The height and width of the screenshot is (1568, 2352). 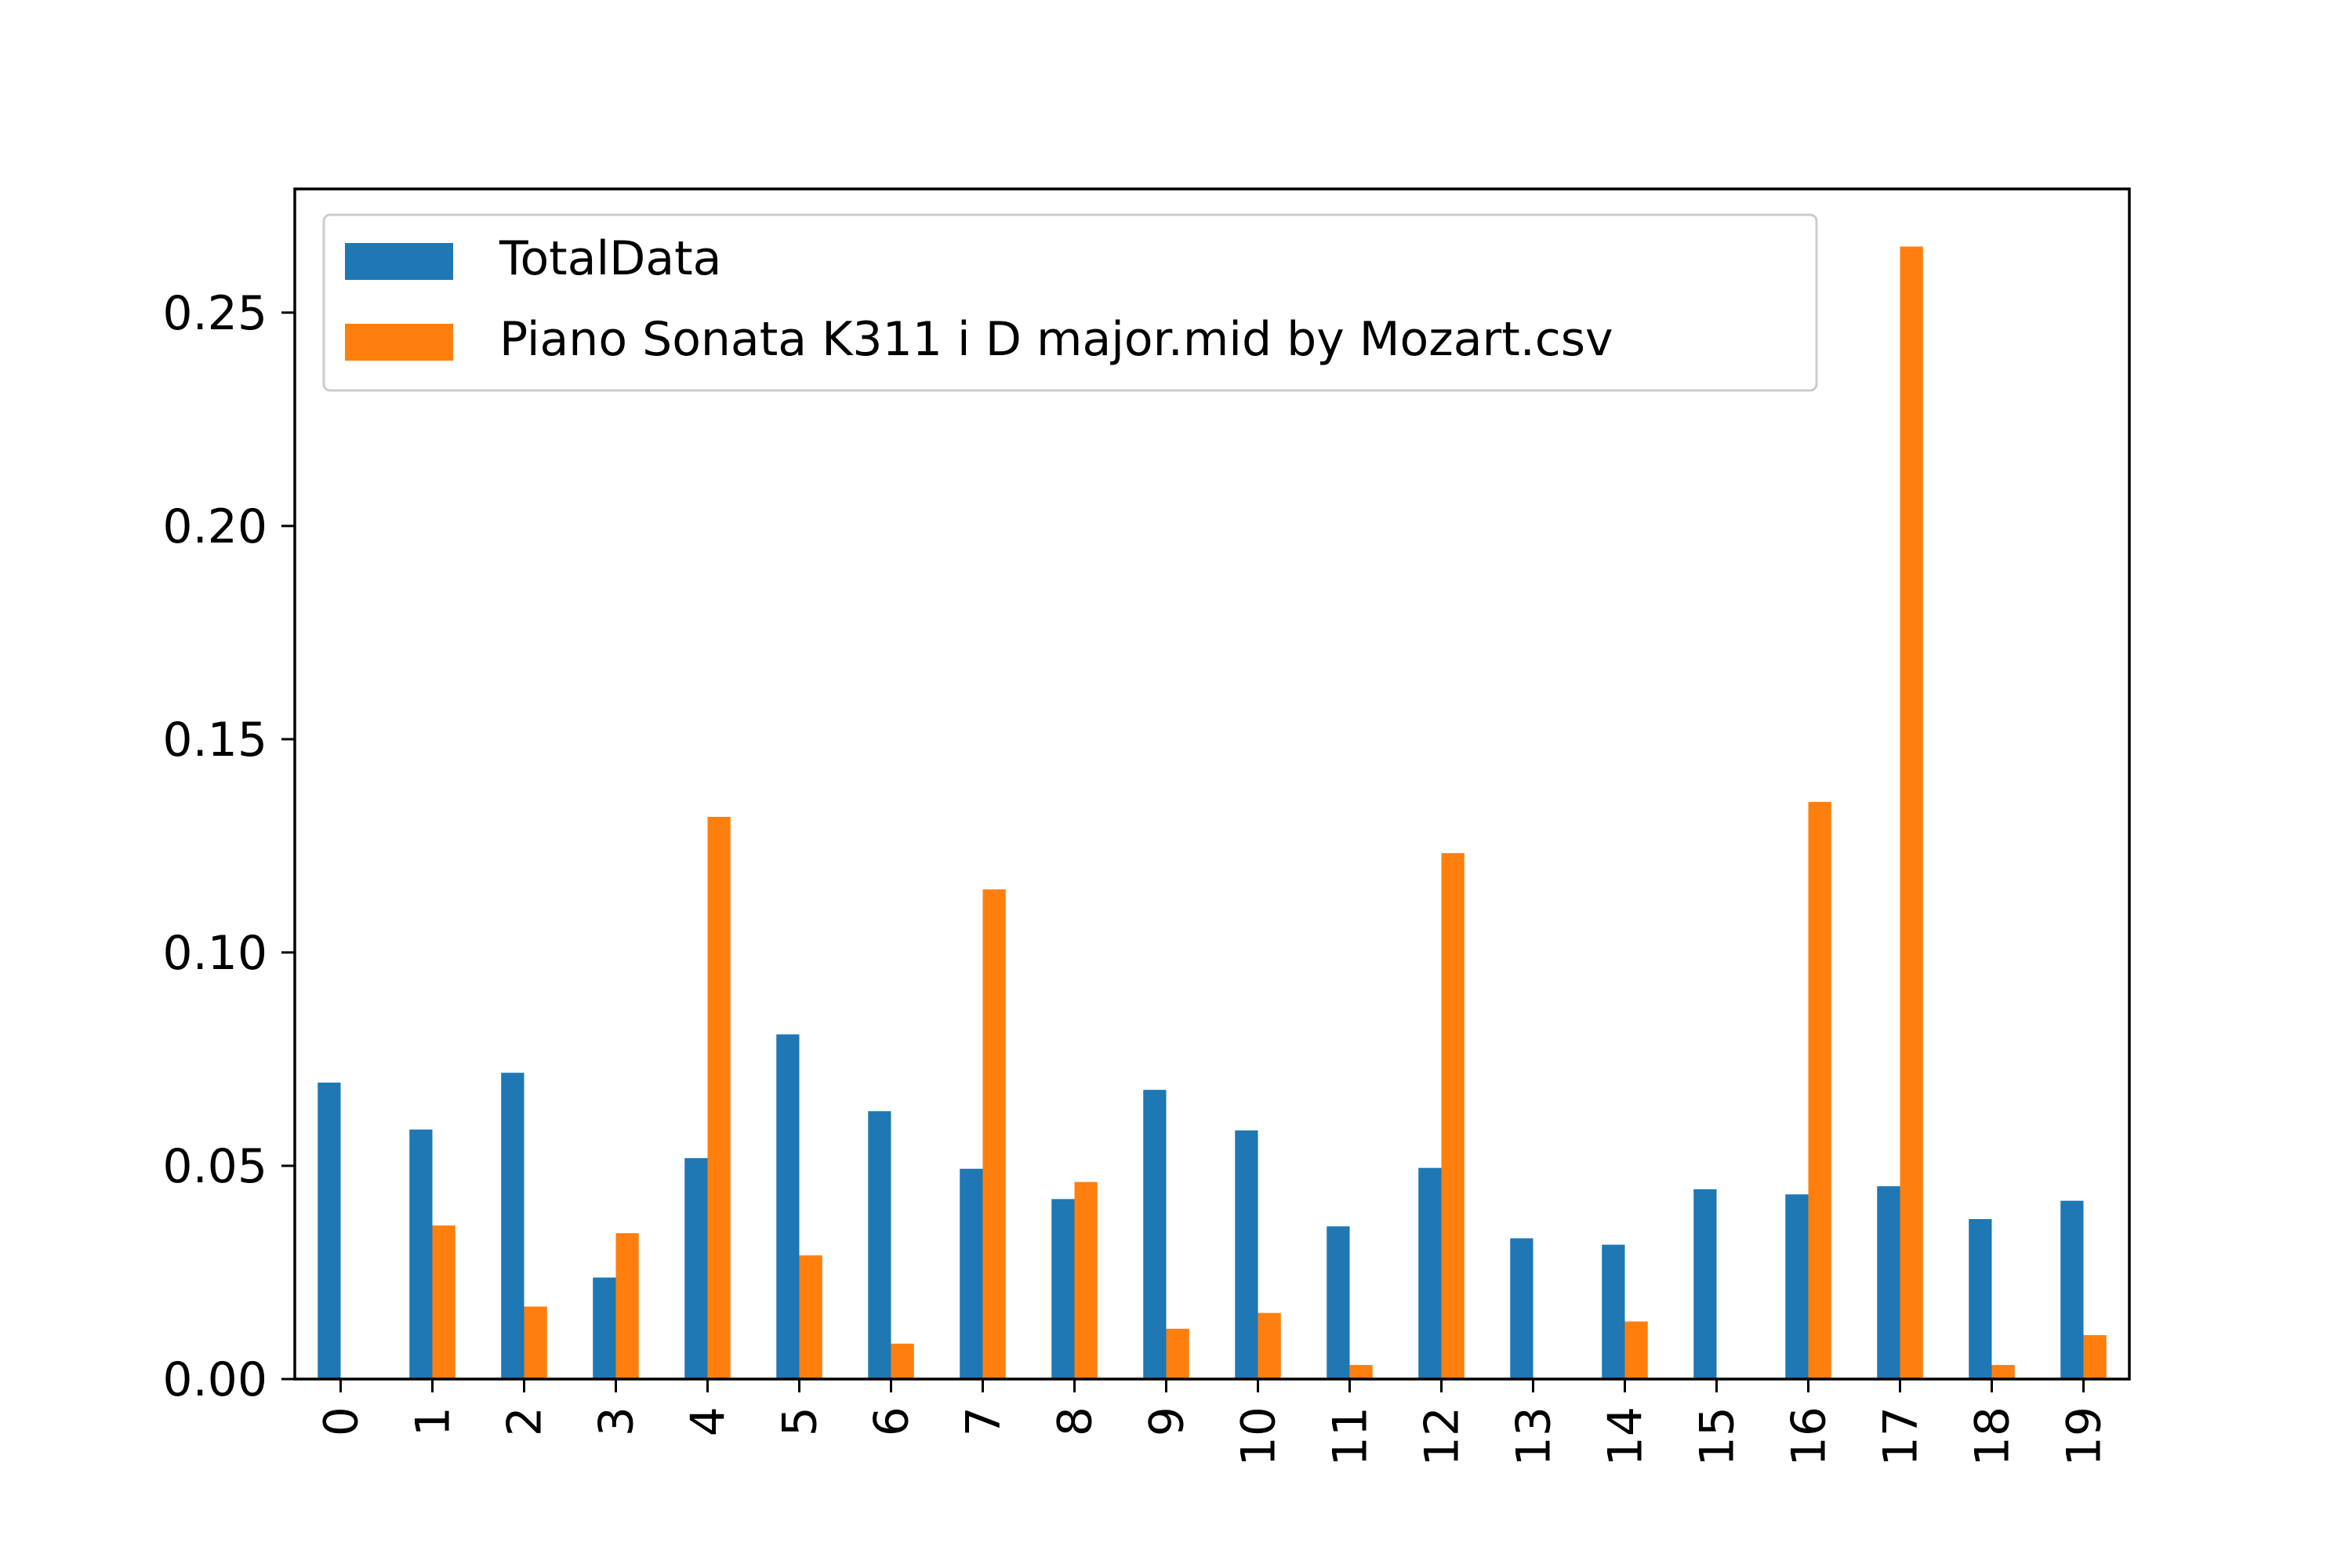 What do you see at coordinates (1213, 1422) in the screenshot?
I see `x-axis: 0 1 2 3 4 5 6 7 8 9 10 11 12 13 14 15 16 17 18 19` at bounding box center [1213, 1422].